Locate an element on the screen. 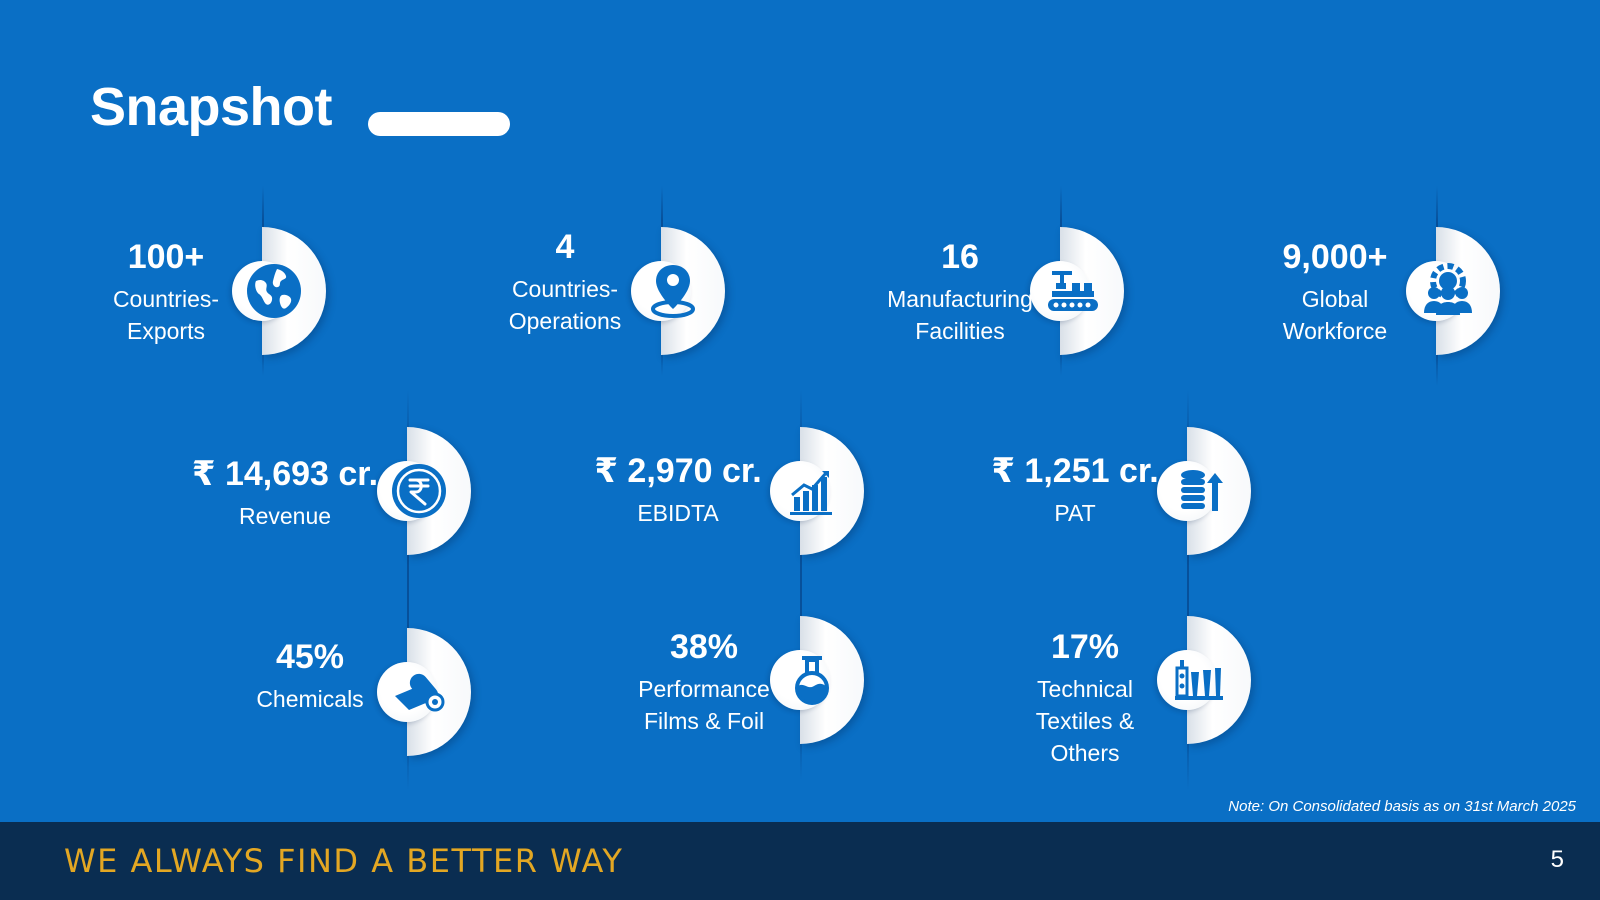 The image size is (1600, 900). rupee-coin-icon is located at coordinates (419, 491).